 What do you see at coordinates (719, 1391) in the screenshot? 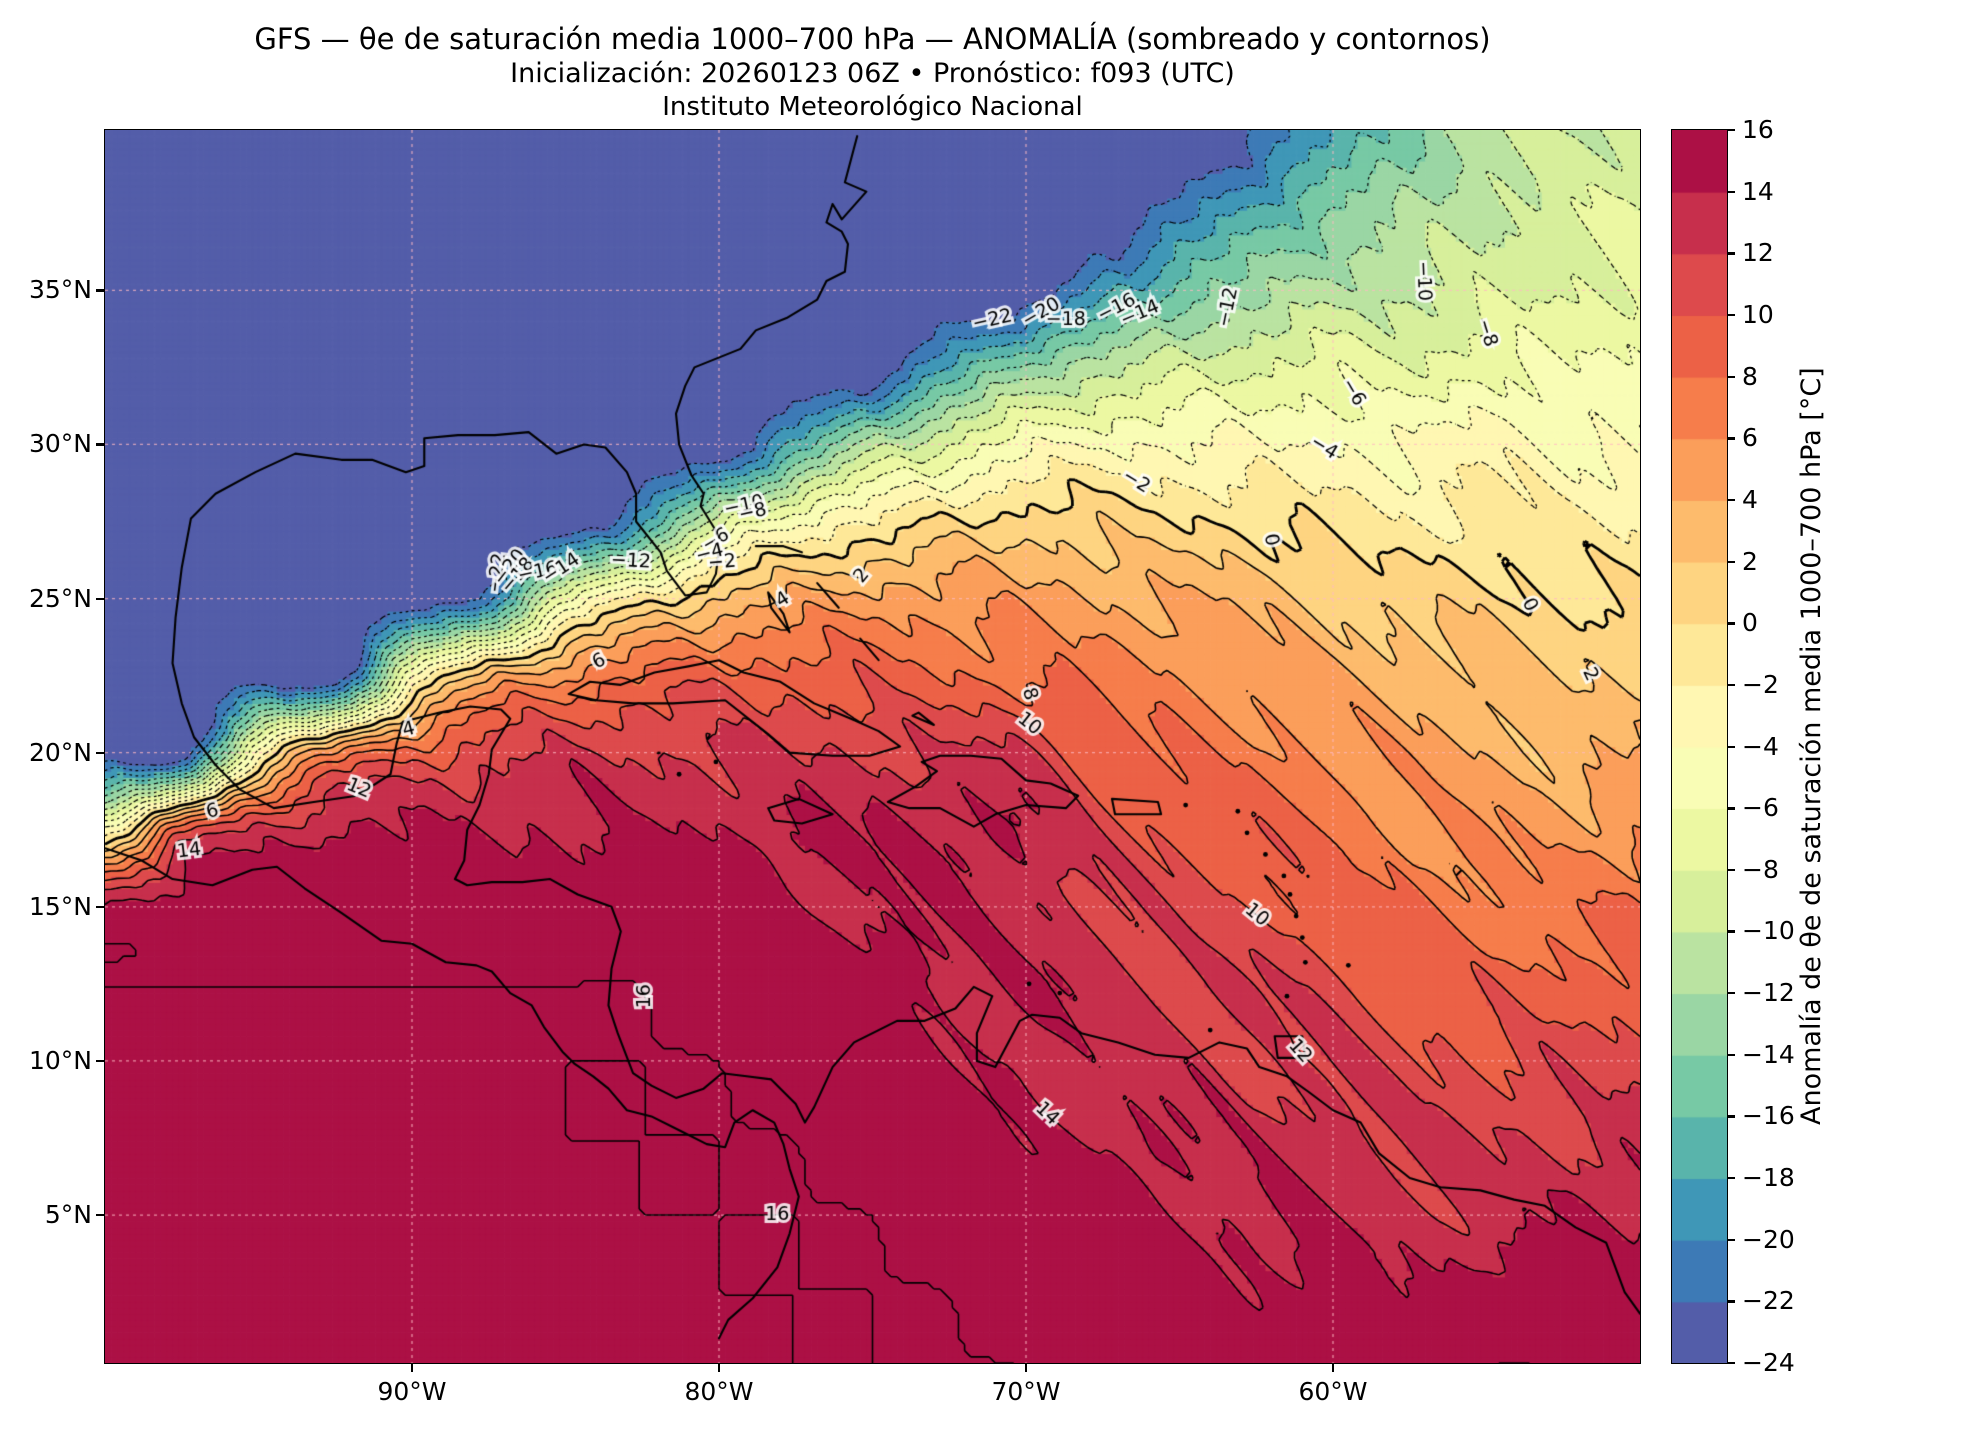
I see `x-tick-label: 80°W` at bounding box center [719, 1391].